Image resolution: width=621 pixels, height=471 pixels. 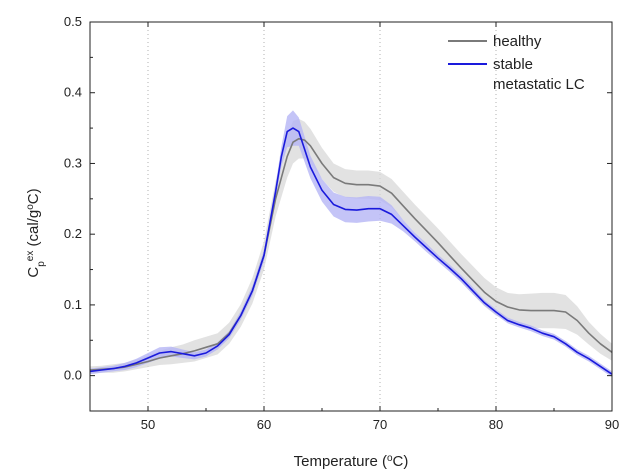 What do you see at coordinates (73, 304) in the screenshot?
I see `y-tick-label: 0.1` at bounding box center [73, 304].